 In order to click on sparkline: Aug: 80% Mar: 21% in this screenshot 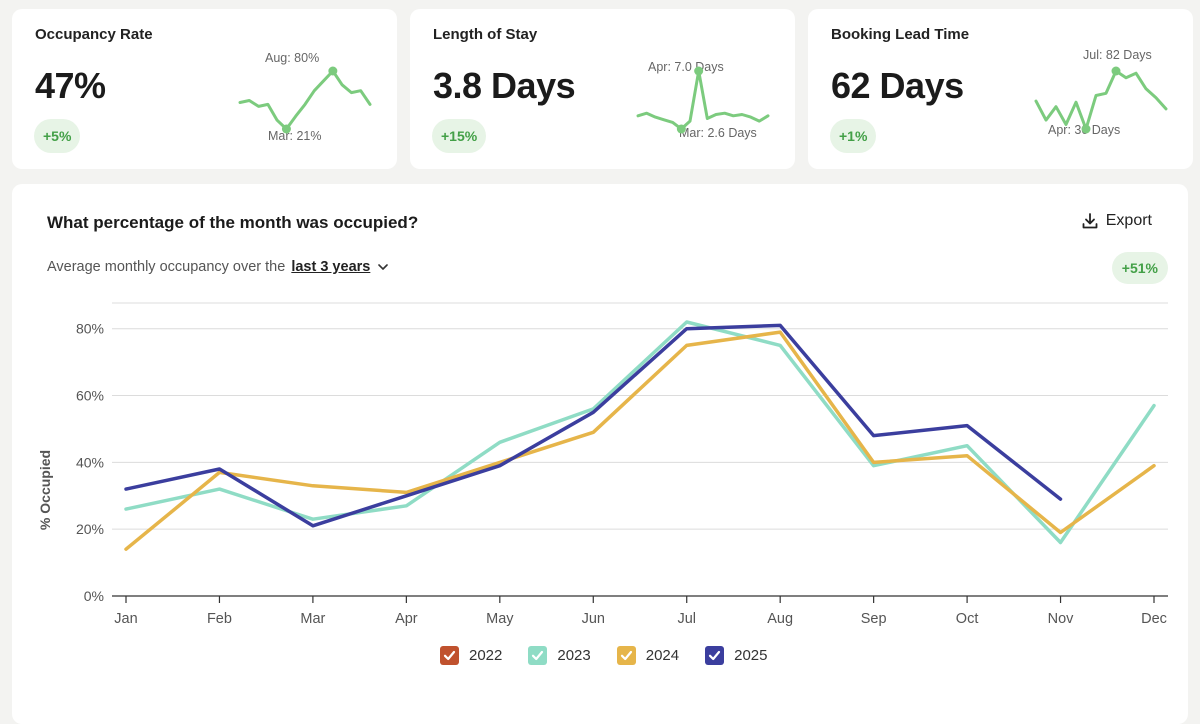, I will do `click(305, 97)`.